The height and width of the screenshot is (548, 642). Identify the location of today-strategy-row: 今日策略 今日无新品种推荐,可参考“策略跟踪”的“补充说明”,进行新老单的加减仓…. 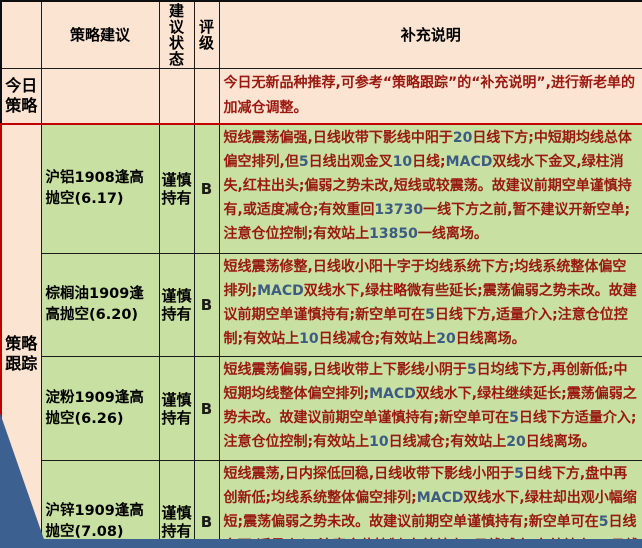
(321, 96).